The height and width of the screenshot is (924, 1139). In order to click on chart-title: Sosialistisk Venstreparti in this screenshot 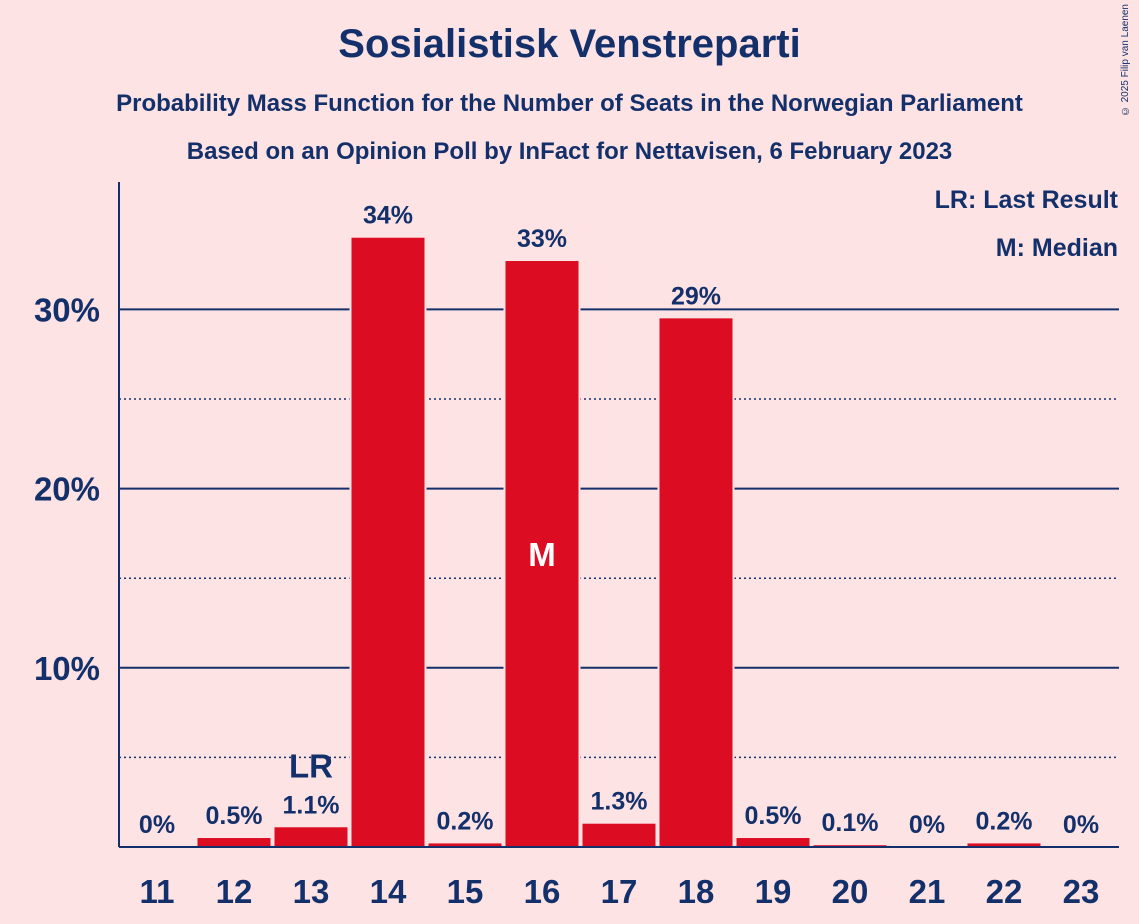, I will do `click(569, 44)`.